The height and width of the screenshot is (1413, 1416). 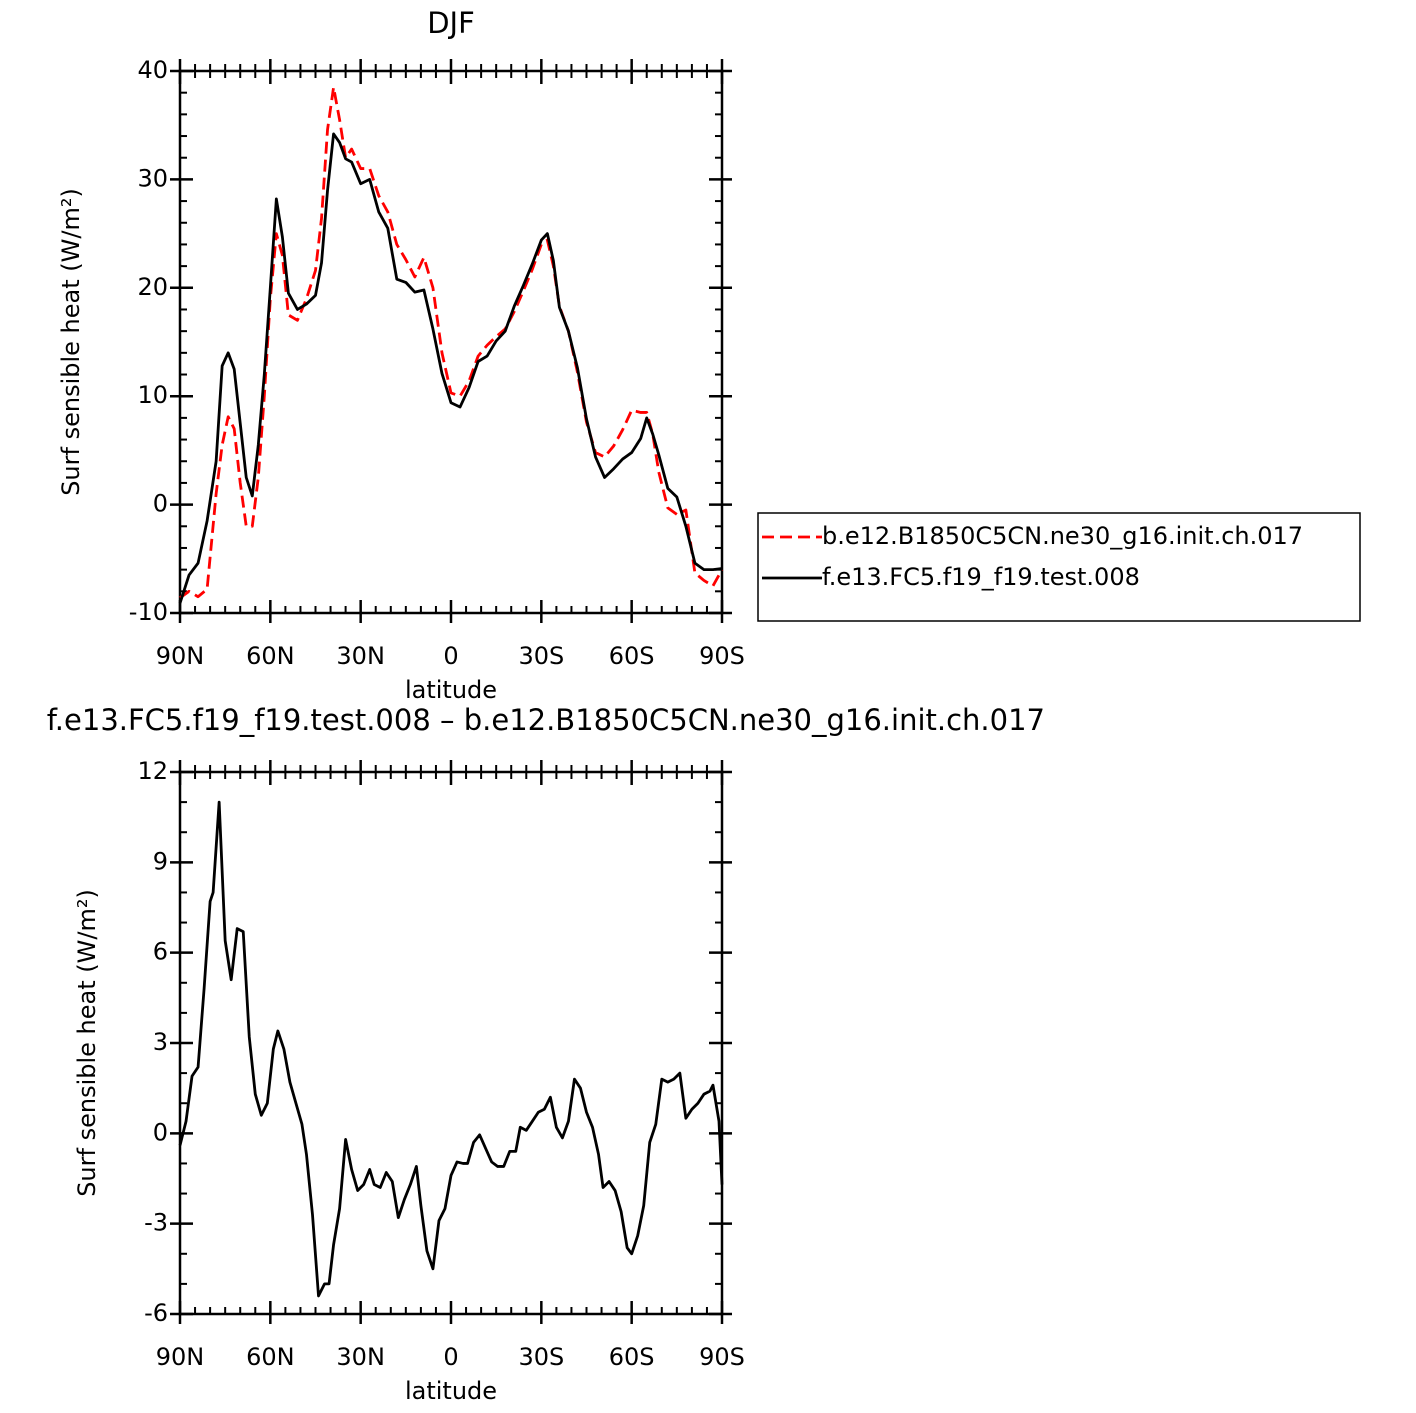 I want to click on y-tick-label: 30, so click(x=152, y=178).